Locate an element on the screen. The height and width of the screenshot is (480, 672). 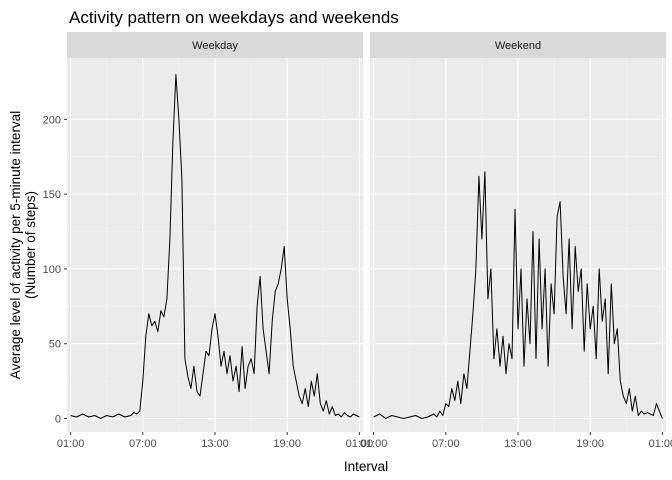
x-axis-title: Interval is located at coordinates (366, 466).